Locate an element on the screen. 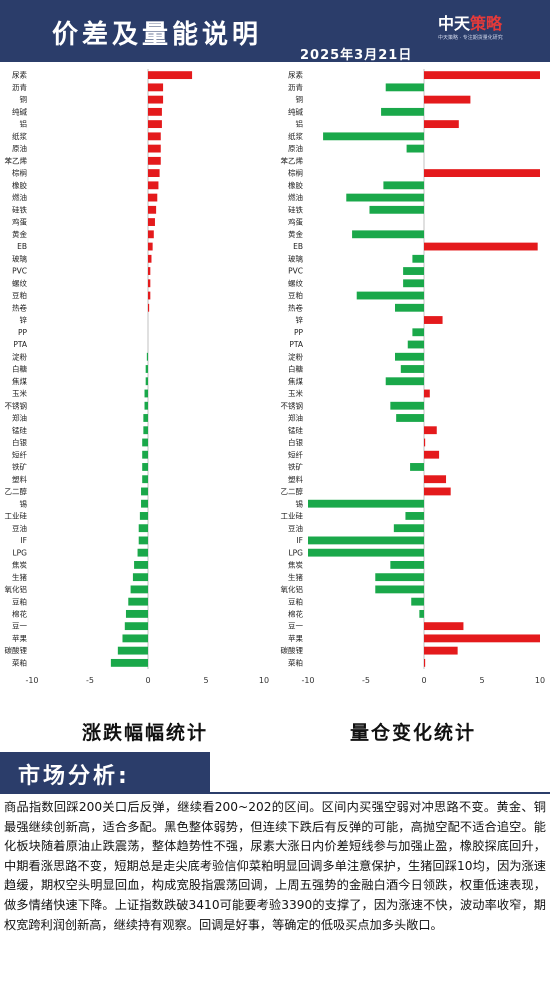 The image size is (550, 981). pc-category-label: 纸浆 is located at coordinates (19, 136).